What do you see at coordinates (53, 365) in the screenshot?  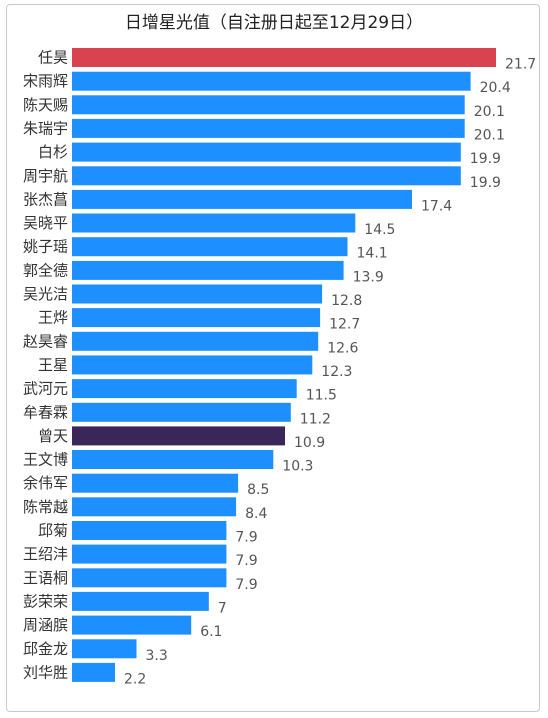 I see `category-label-13: 王星` at bounding box center [53, 365].